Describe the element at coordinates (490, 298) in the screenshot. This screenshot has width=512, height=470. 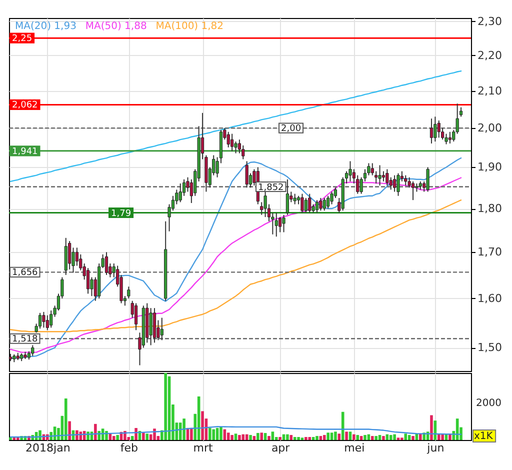
I see `y-tick-label: 1,60` at that location.